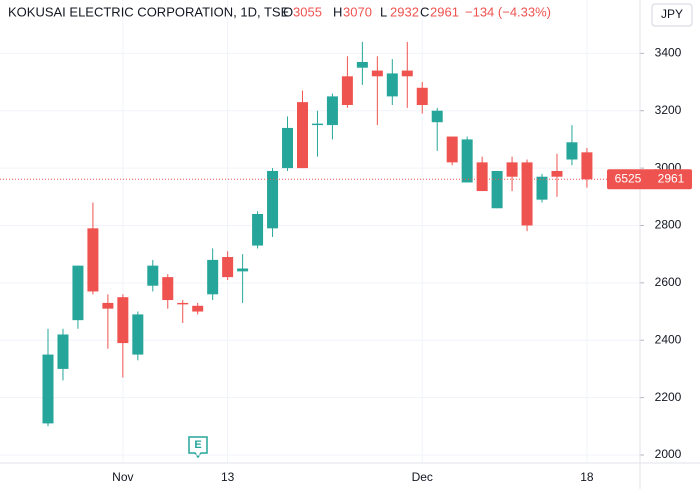 The height and width of the screenshot is (489, 700). I want to click on y-tick-label: 2800, so click(668, 225).